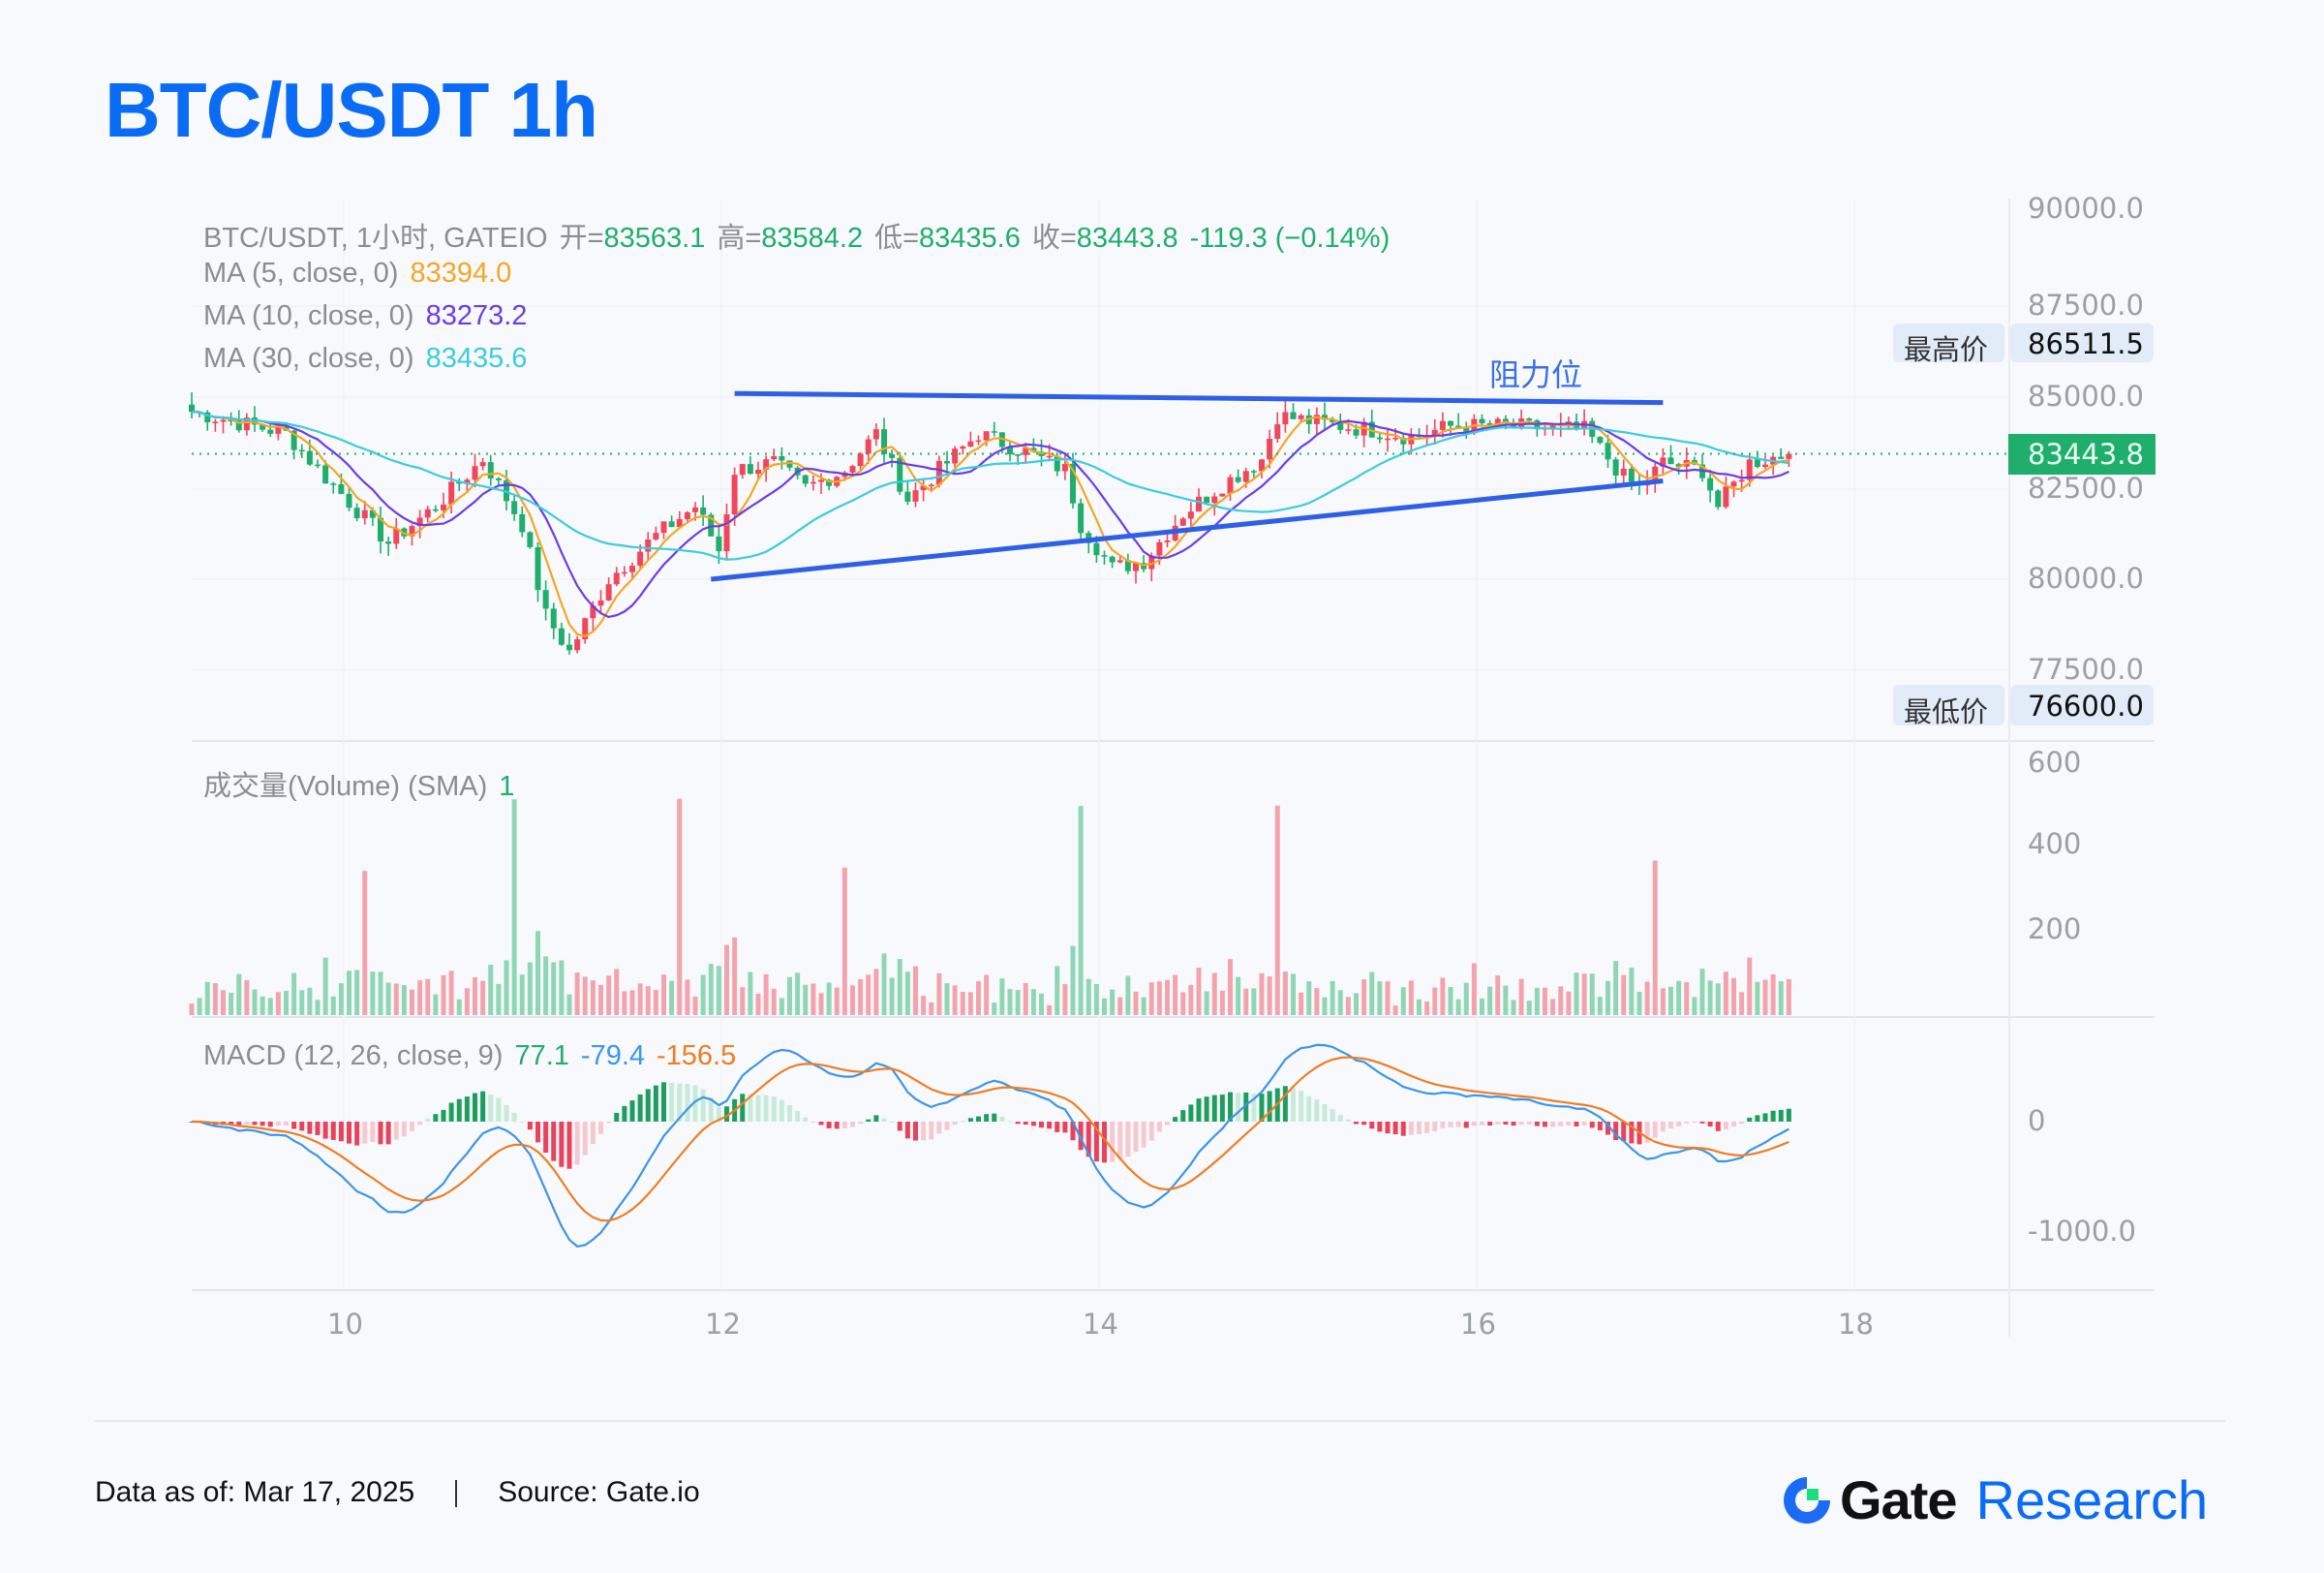 The width and height of the screenshot is (2324, 1573). I want to click on volume-legend: 成交量(Volume) (SMA) 1, so click(359, 786).